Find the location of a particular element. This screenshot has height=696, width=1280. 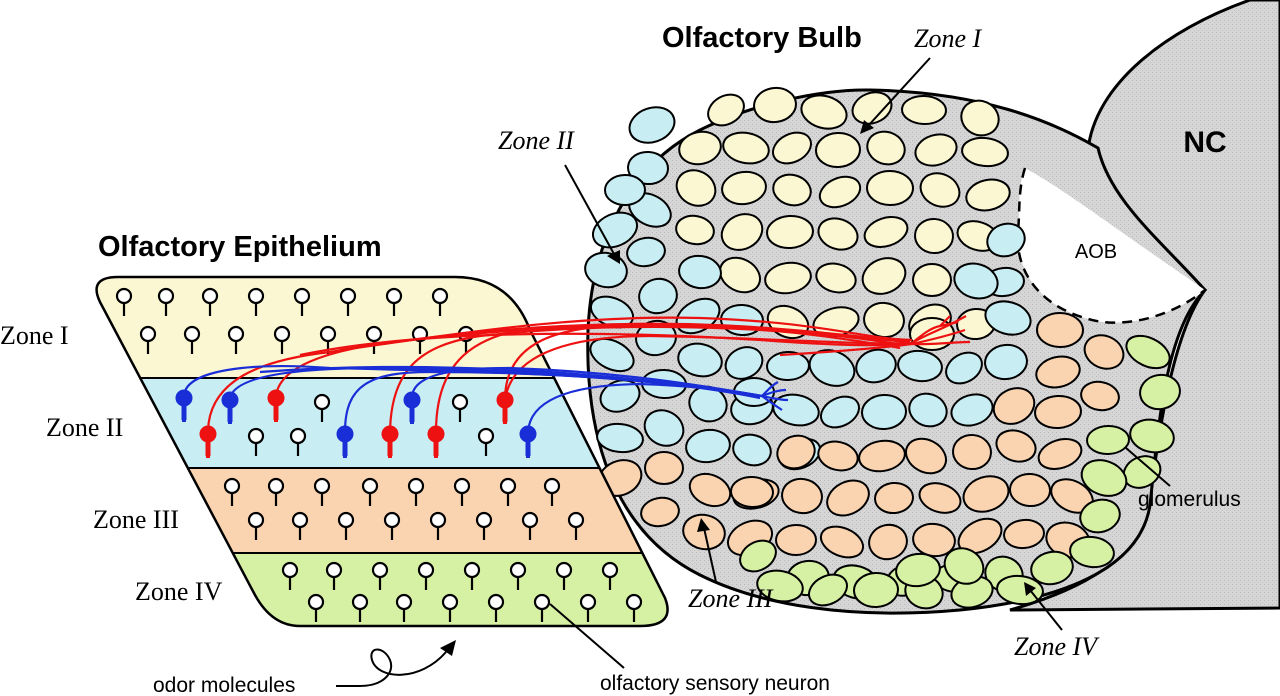

glomerulus-label: glomerulus is located at coordinates (1189, 499).